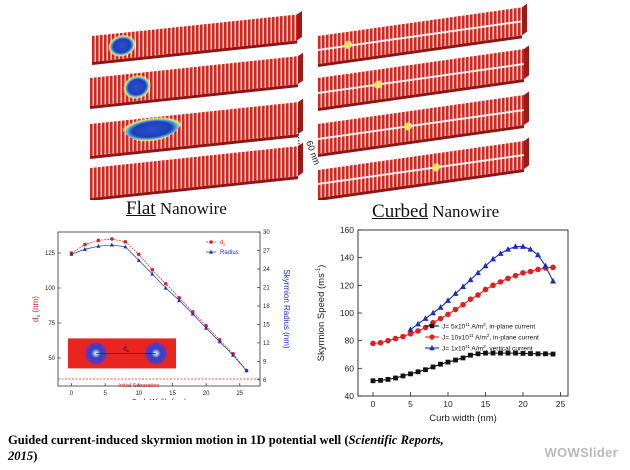 This screenshot has width=630, height=470. I want to click on flat-wire-1-surface, so click(194, 38).